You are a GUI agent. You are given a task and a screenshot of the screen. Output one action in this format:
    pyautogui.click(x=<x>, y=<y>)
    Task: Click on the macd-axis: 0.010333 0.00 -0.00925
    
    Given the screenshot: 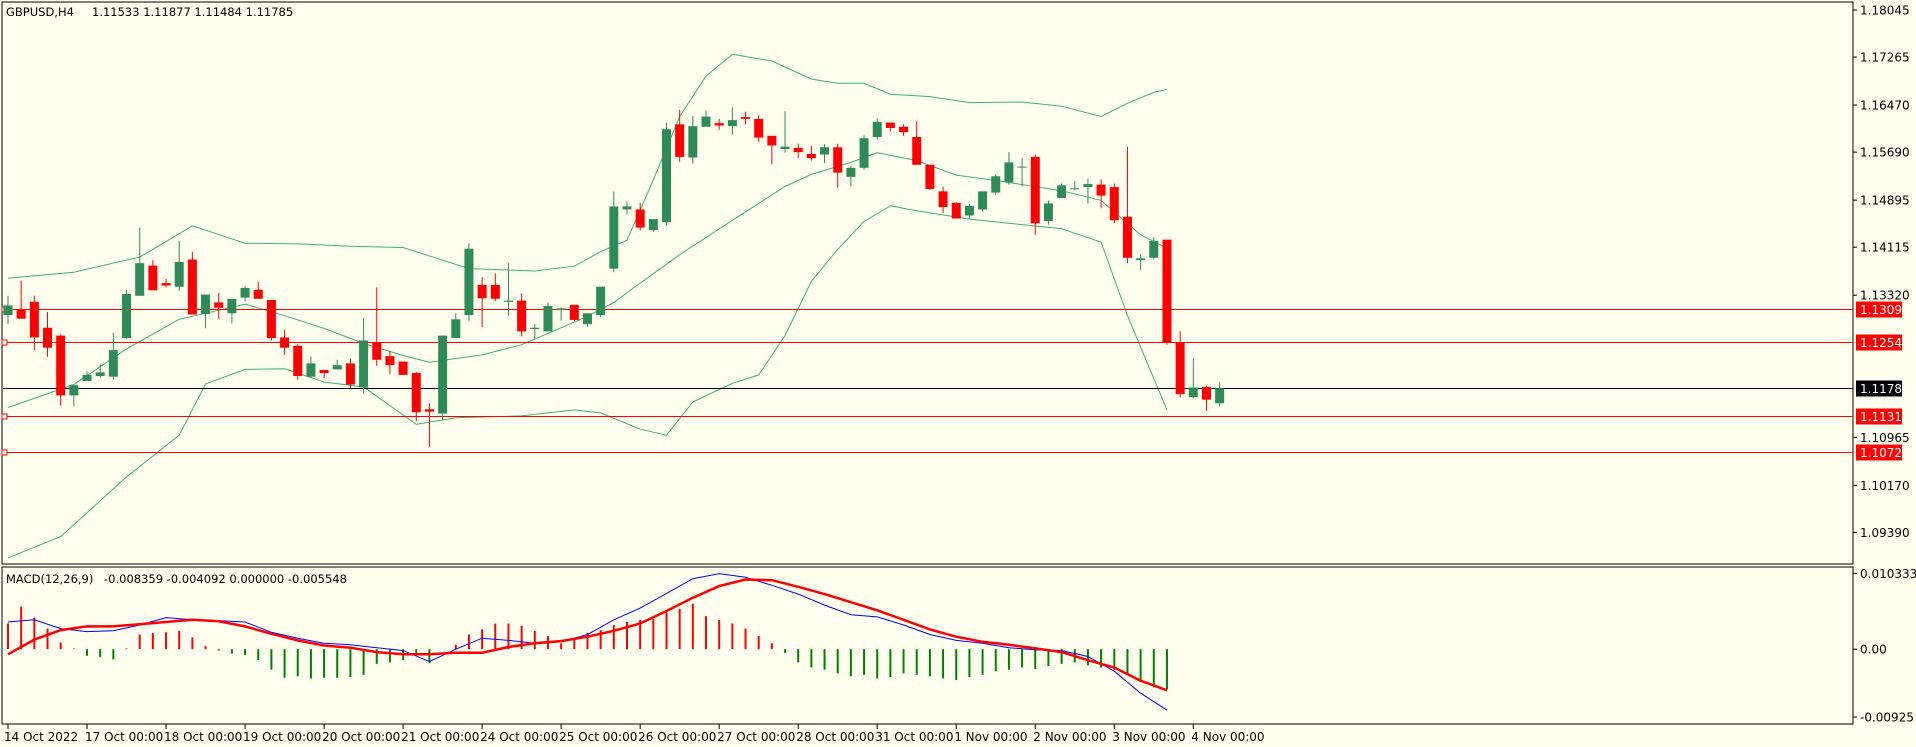 What is the action you would take?
    pyautogui.click(x=1884, y=646)
    